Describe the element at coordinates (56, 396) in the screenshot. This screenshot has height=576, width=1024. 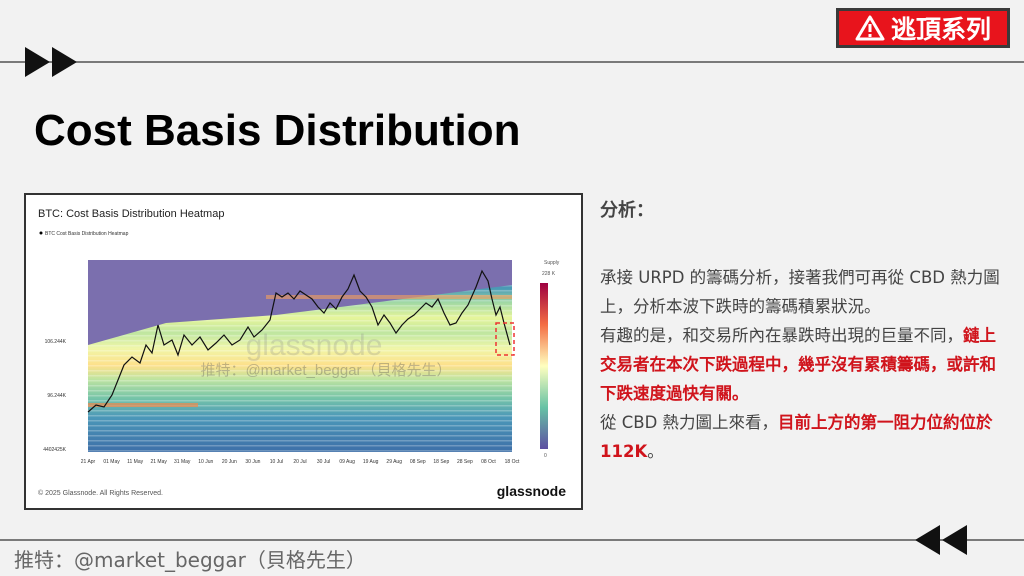
I see `y-tick-label: 96.244K` at that location.